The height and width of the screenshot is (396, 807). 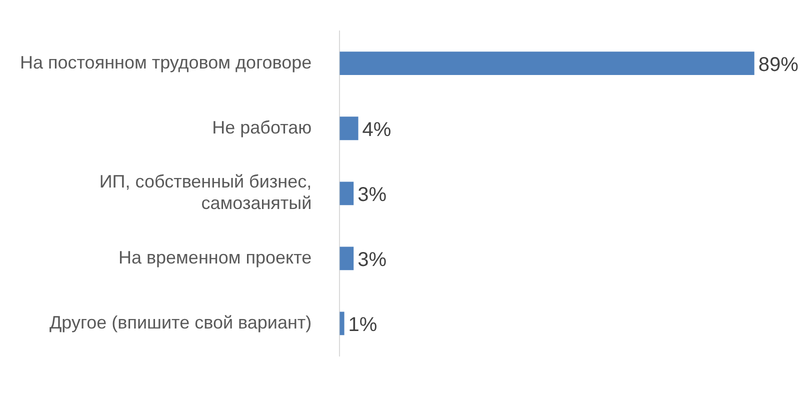 I want to click on y-tick-label: ИП, собственный бизнес, самозанятый, so click(x=205, y=193).